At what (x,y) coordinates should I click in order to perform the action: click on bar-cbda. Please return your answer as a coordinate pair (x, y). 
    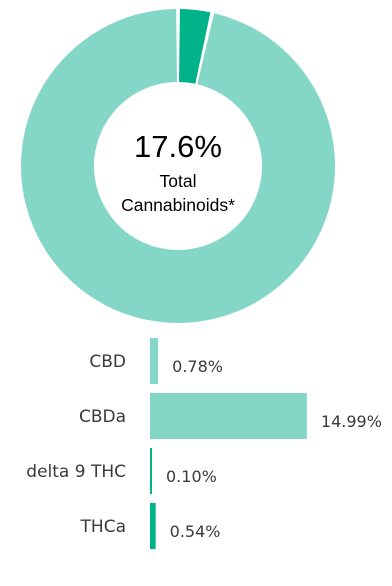
    Looking at the image, I should click on (228, 416).